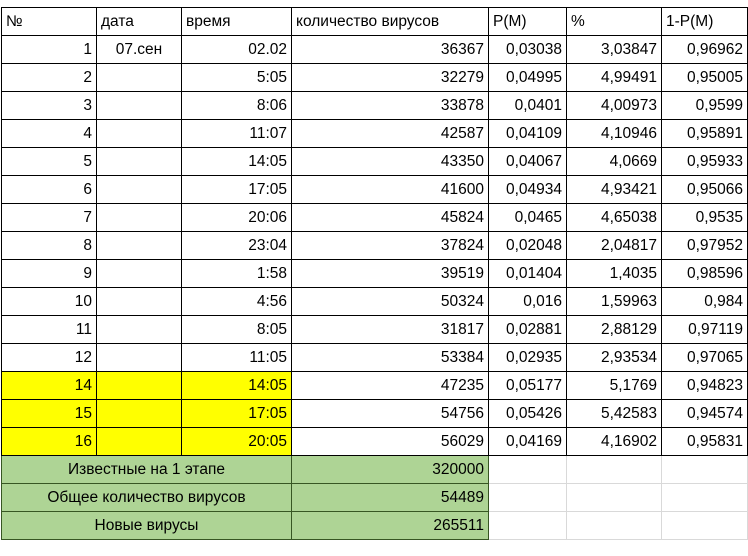 The height and width of the screenshot is (556, 748). Describe the element at coordinates (527, 273) in the screenshot. I see `cell-pm: 0,01404` at that location.